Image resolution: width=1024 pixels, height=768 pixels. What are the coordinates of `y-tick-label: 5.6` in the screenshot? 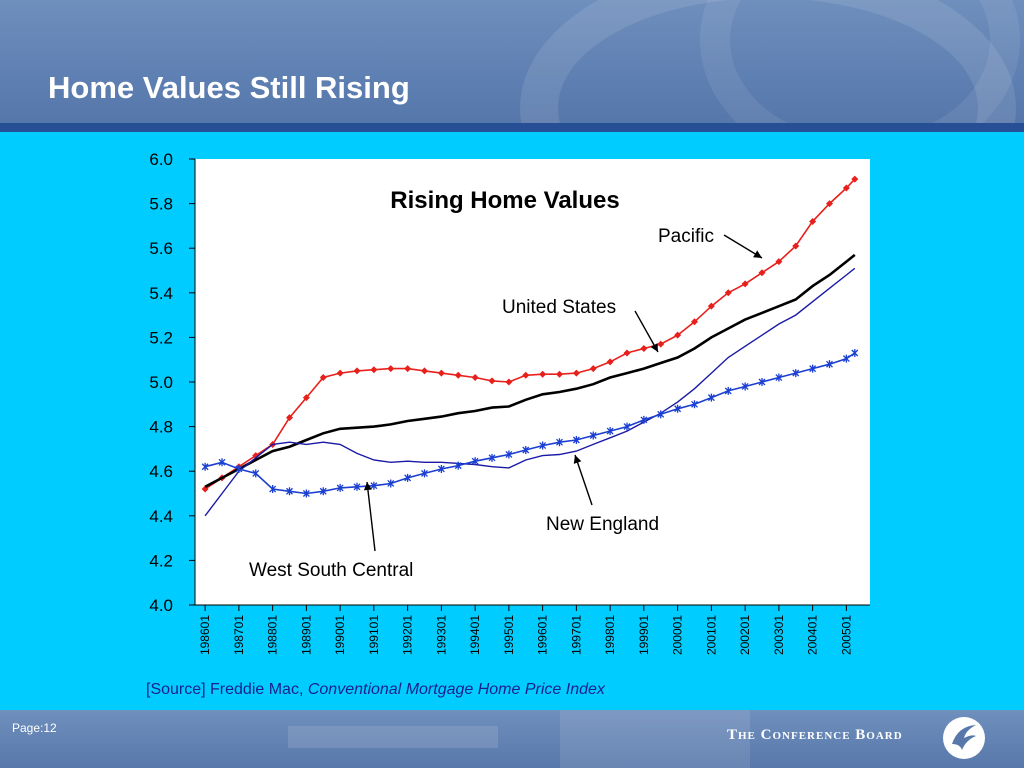 It's located at (161, 248).